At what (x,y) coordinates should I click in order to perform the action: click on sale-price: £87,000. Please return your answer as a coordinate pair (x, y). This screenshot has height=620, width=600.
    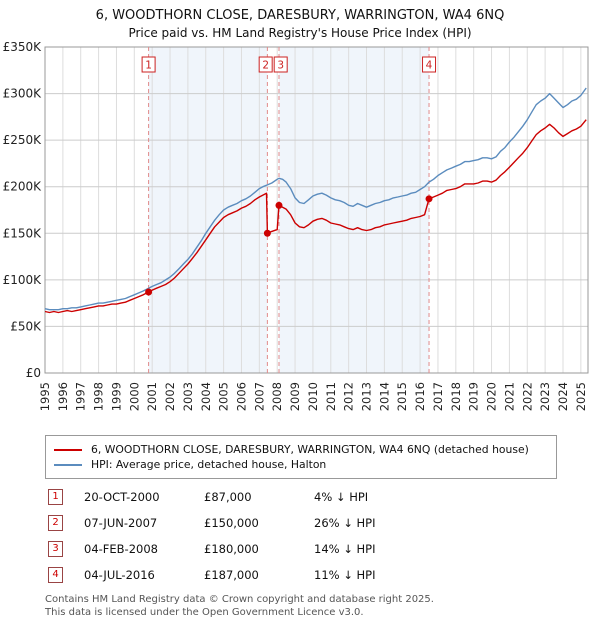
    Looking at the image, I should click on (228, 497).